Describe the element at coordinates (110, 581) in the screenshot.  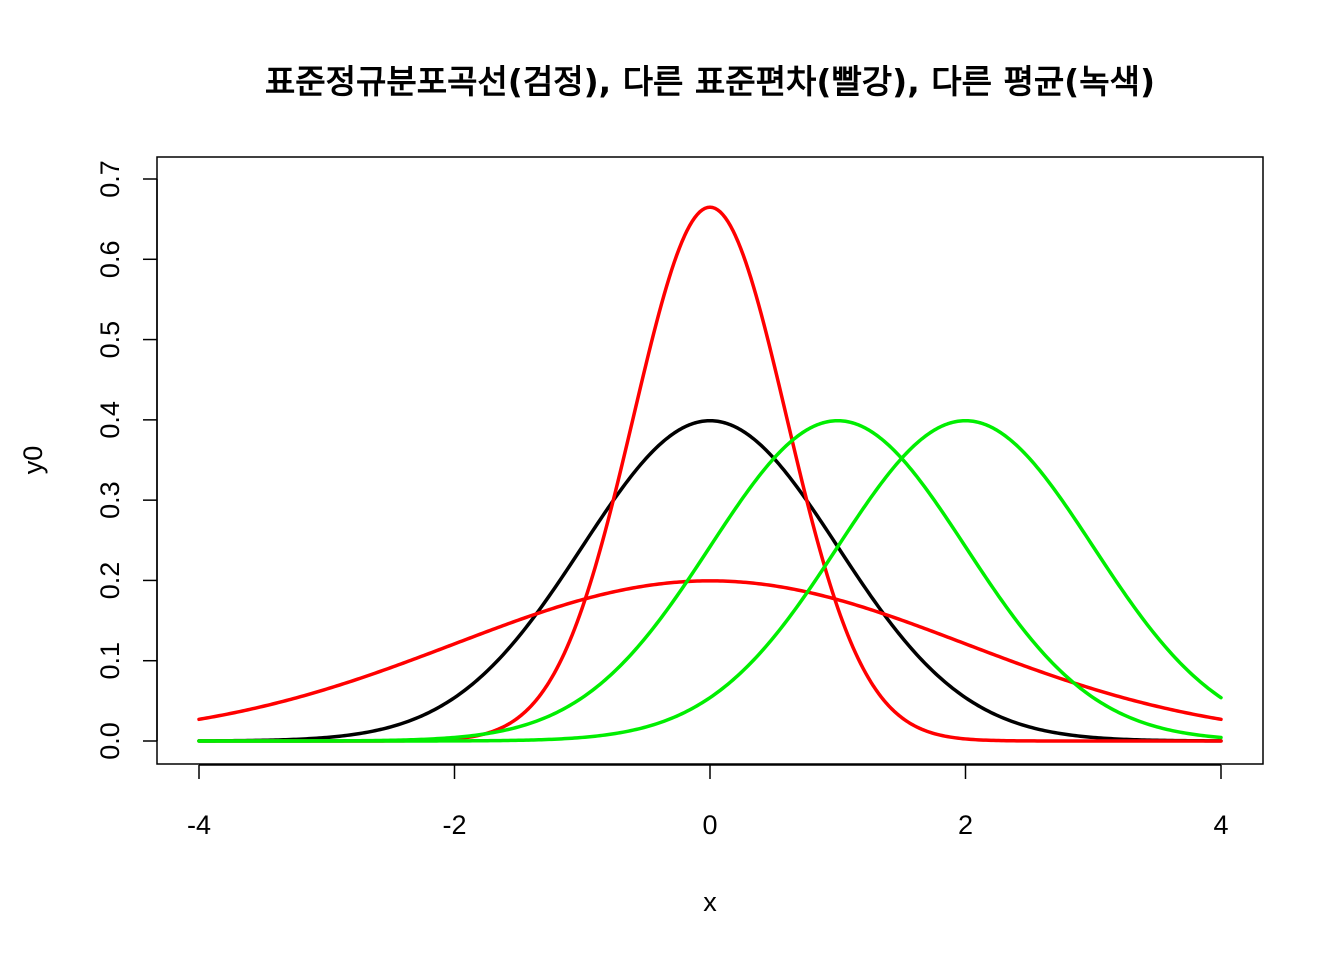
I see `y-tick-label: 0.2` at that location.